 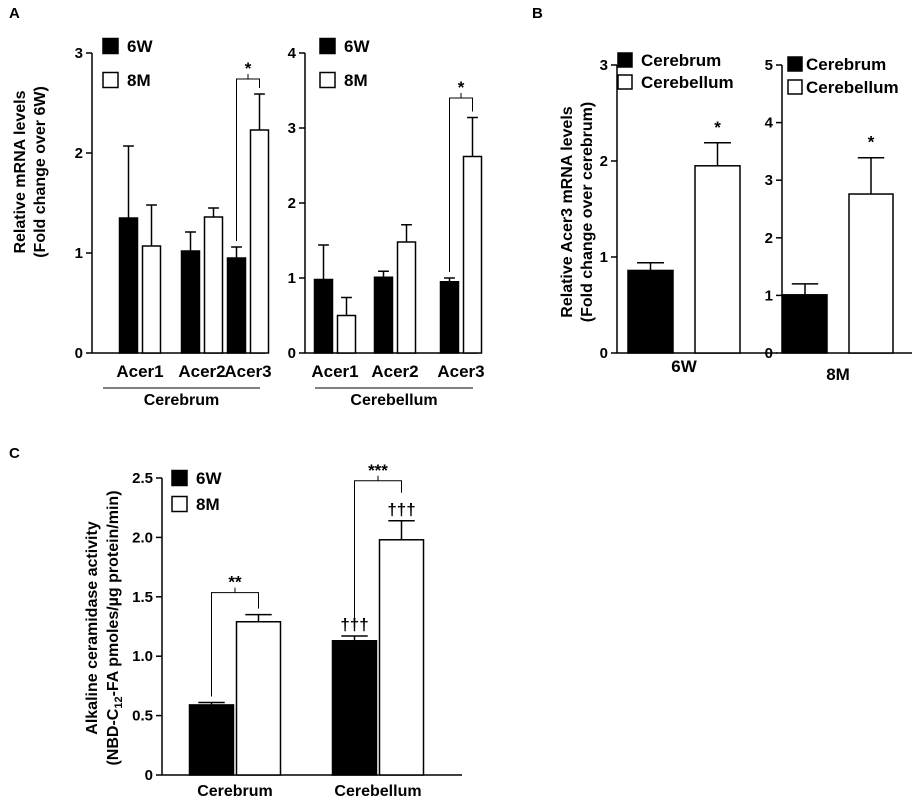 What do you see at coordinates (92, 628) in the screenshot?
I see `chart-c-ylabel-line1: Alkaline ceramidase activity` at bounding box center [92, 628].